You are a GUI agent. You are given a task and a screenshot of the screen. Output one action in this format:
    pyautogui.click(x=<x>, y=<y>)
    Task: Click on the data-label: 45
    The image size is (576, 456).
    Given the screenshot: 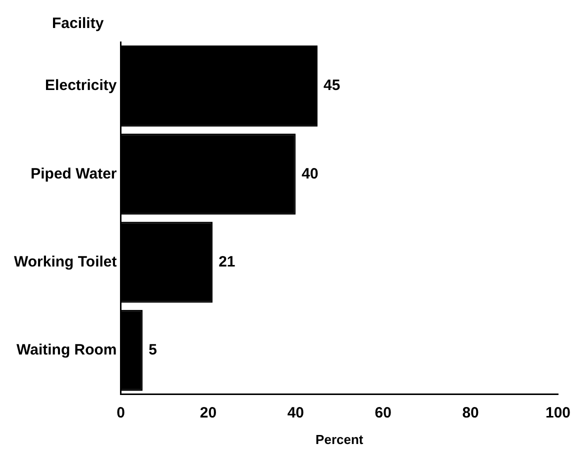 What is the action you would take?
    pyautogui.click(x=332, y=85)
    